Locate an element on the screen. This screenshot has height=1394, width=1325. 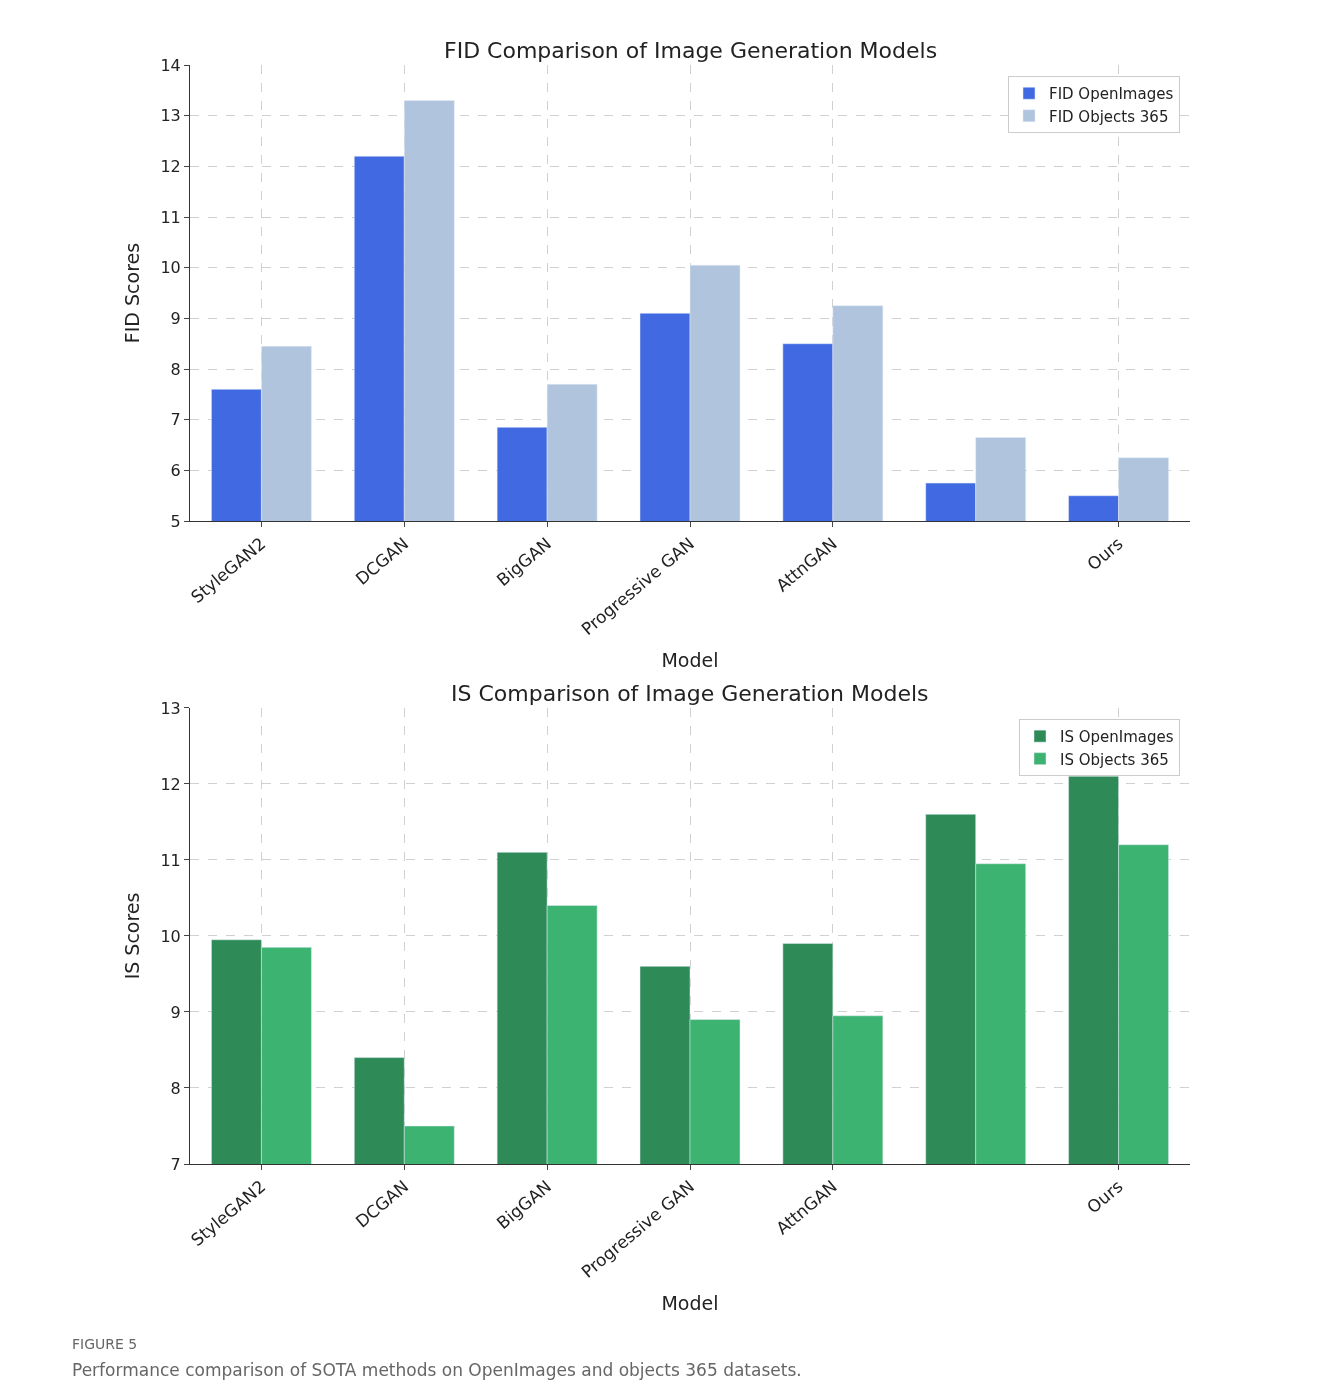
legend-label: FID Objects 365 is located at coordinates (1109, 116).